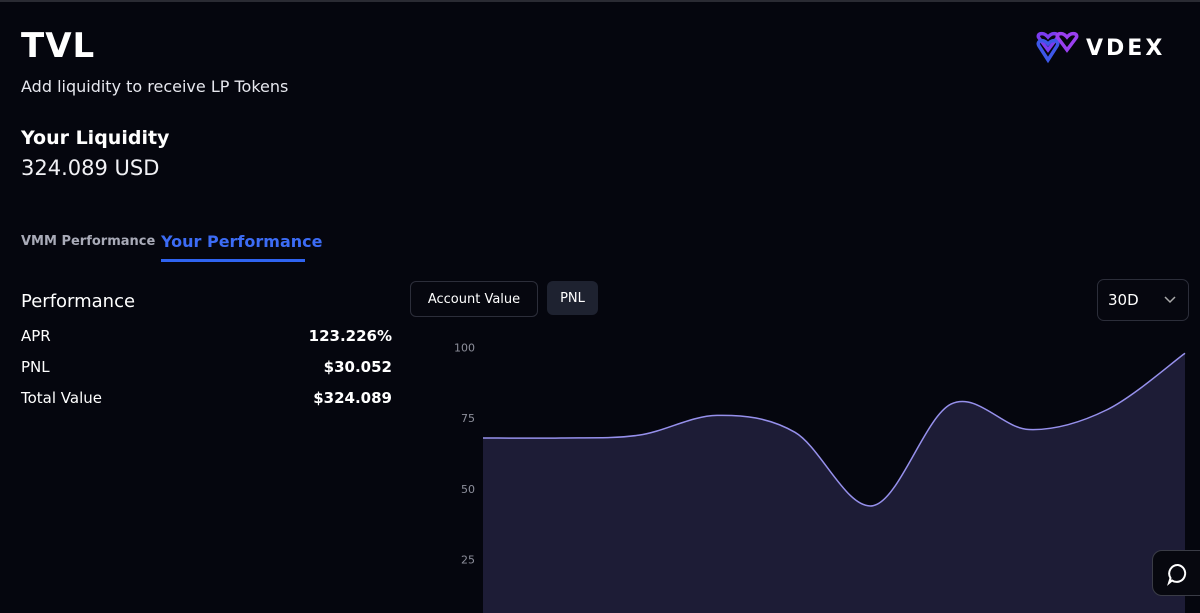  What do you see at coordinates (1170, 300) in the screenshot?
I see `chevron` at bounding box center [1170, 300].